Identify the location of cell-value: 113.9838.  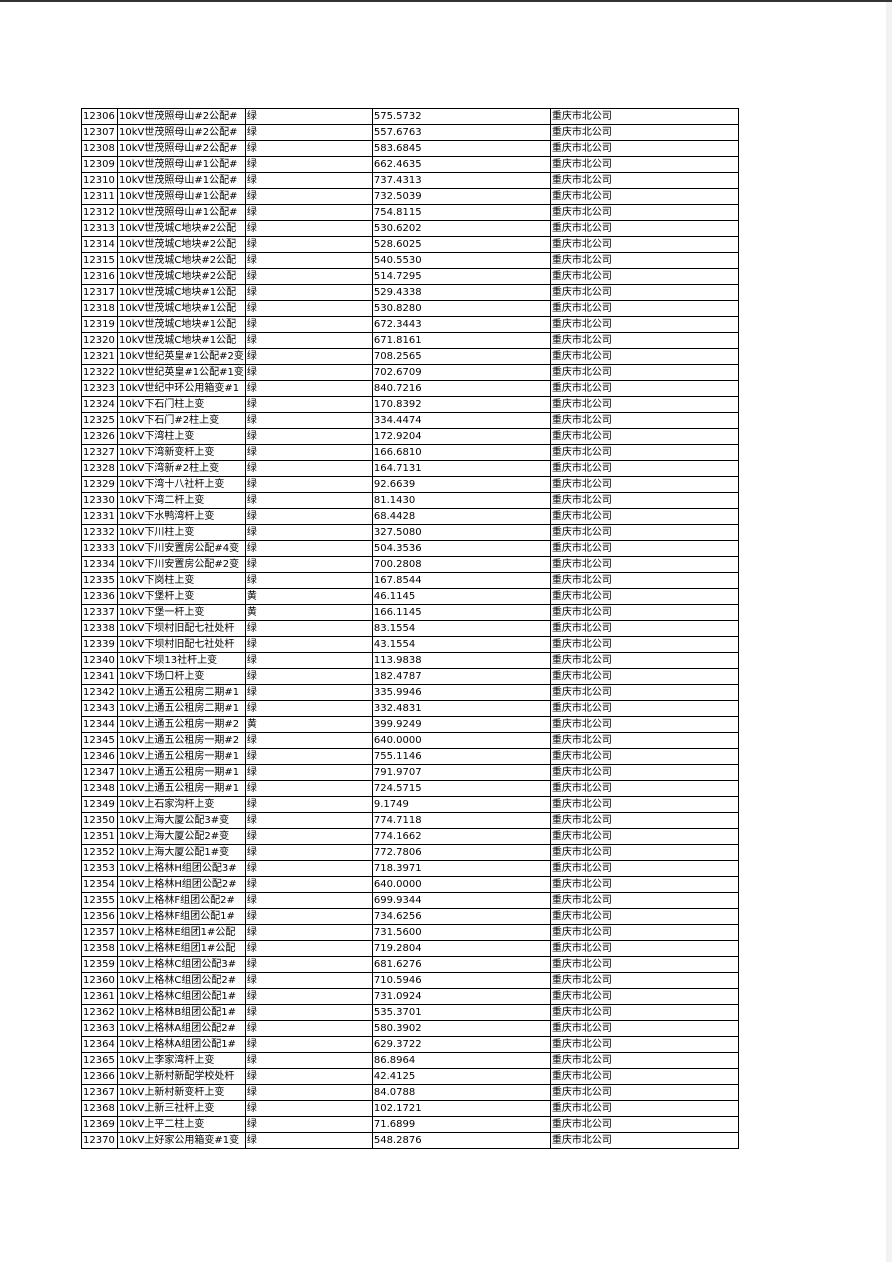
(461, 660).